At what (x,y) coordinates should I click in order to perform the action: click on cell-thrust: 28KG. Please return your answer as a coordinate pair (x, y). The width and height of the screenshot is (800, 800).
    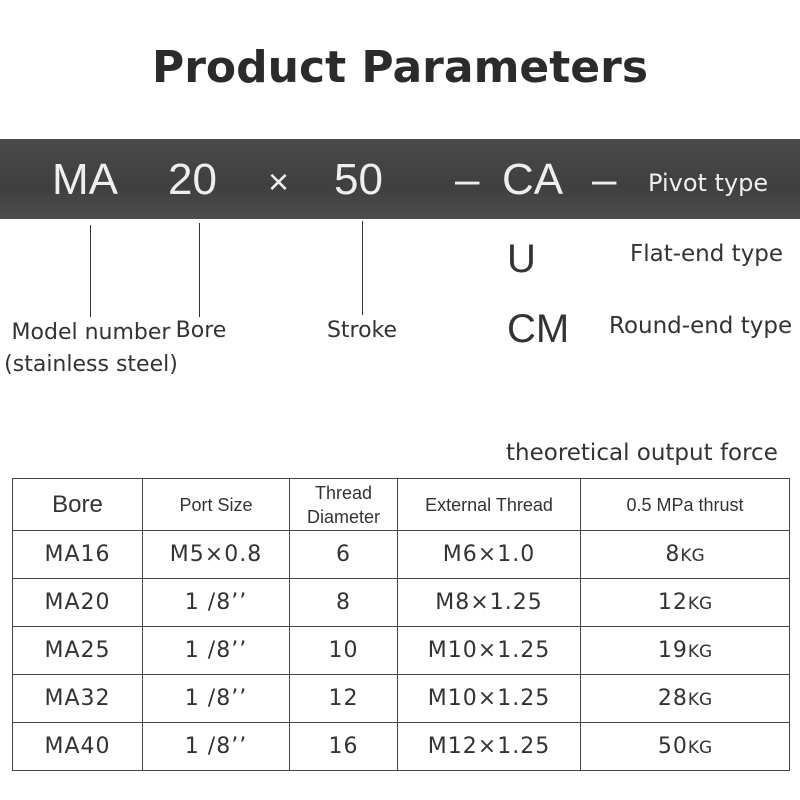
    Looking at the image, I should click on (685, 698).